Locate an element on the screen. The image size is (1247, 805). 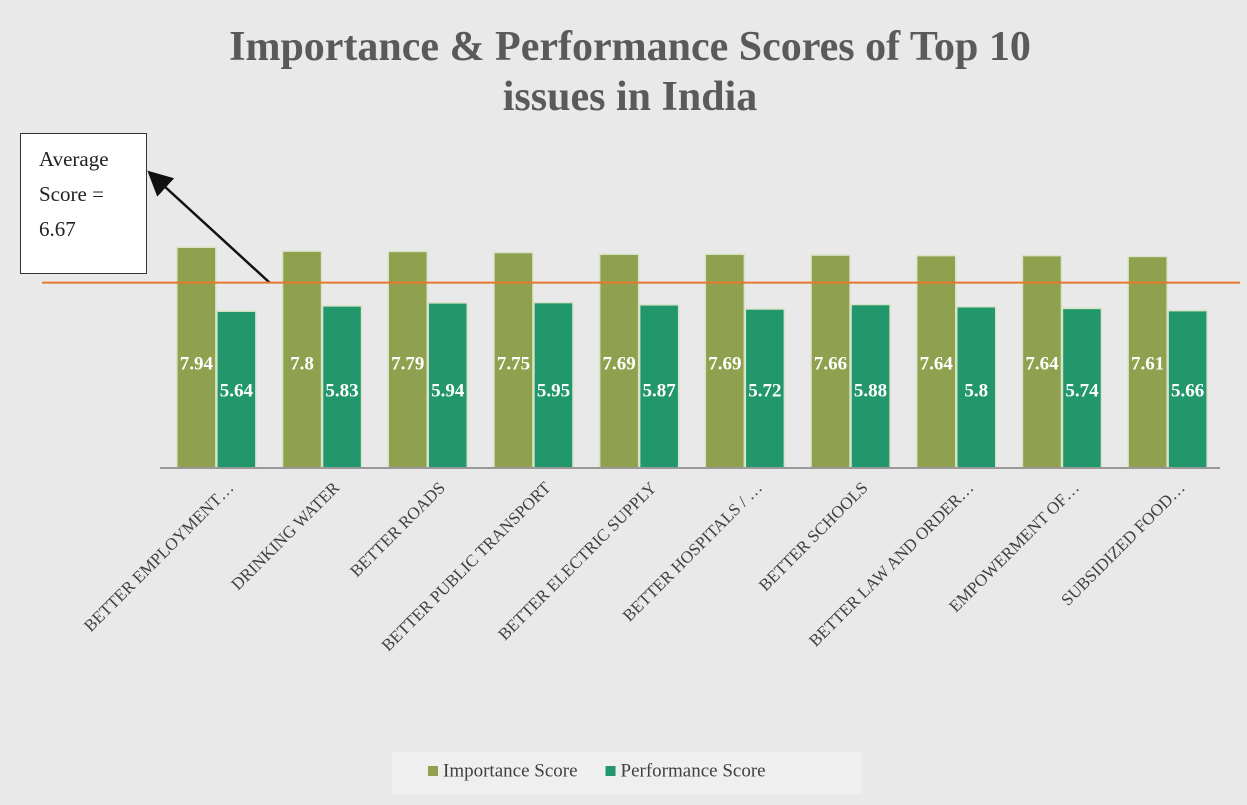
data-label: 7.61 is located at coordinates (1147, 363).